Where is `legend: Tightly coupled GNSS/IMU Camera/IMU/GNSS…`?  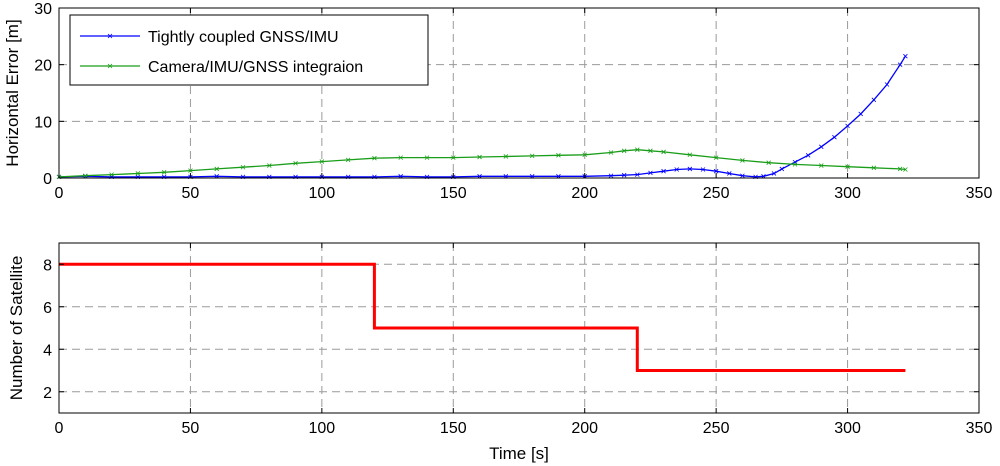
legend: Tightly coupled GNSS/IMU Camera/IMU/GNSS… is located at coordinates (249, 50).